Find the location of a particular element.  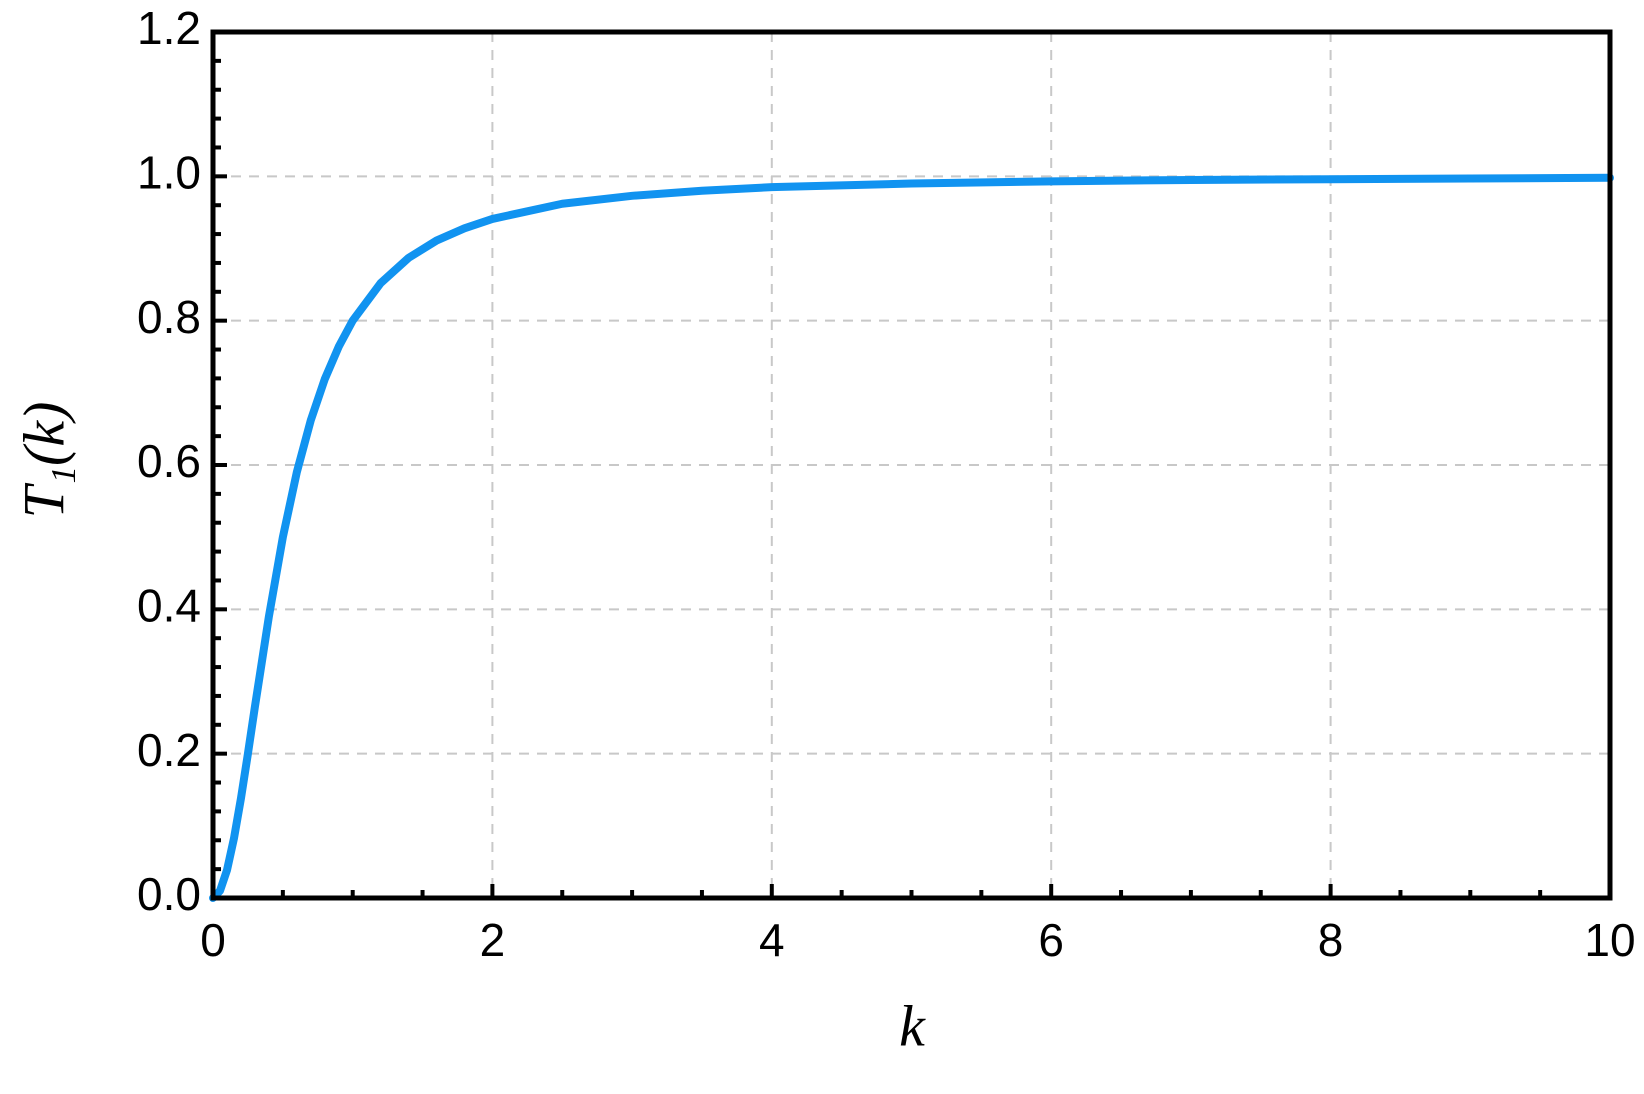

x-tick-label: 4 is located at coordinates (772, 940).